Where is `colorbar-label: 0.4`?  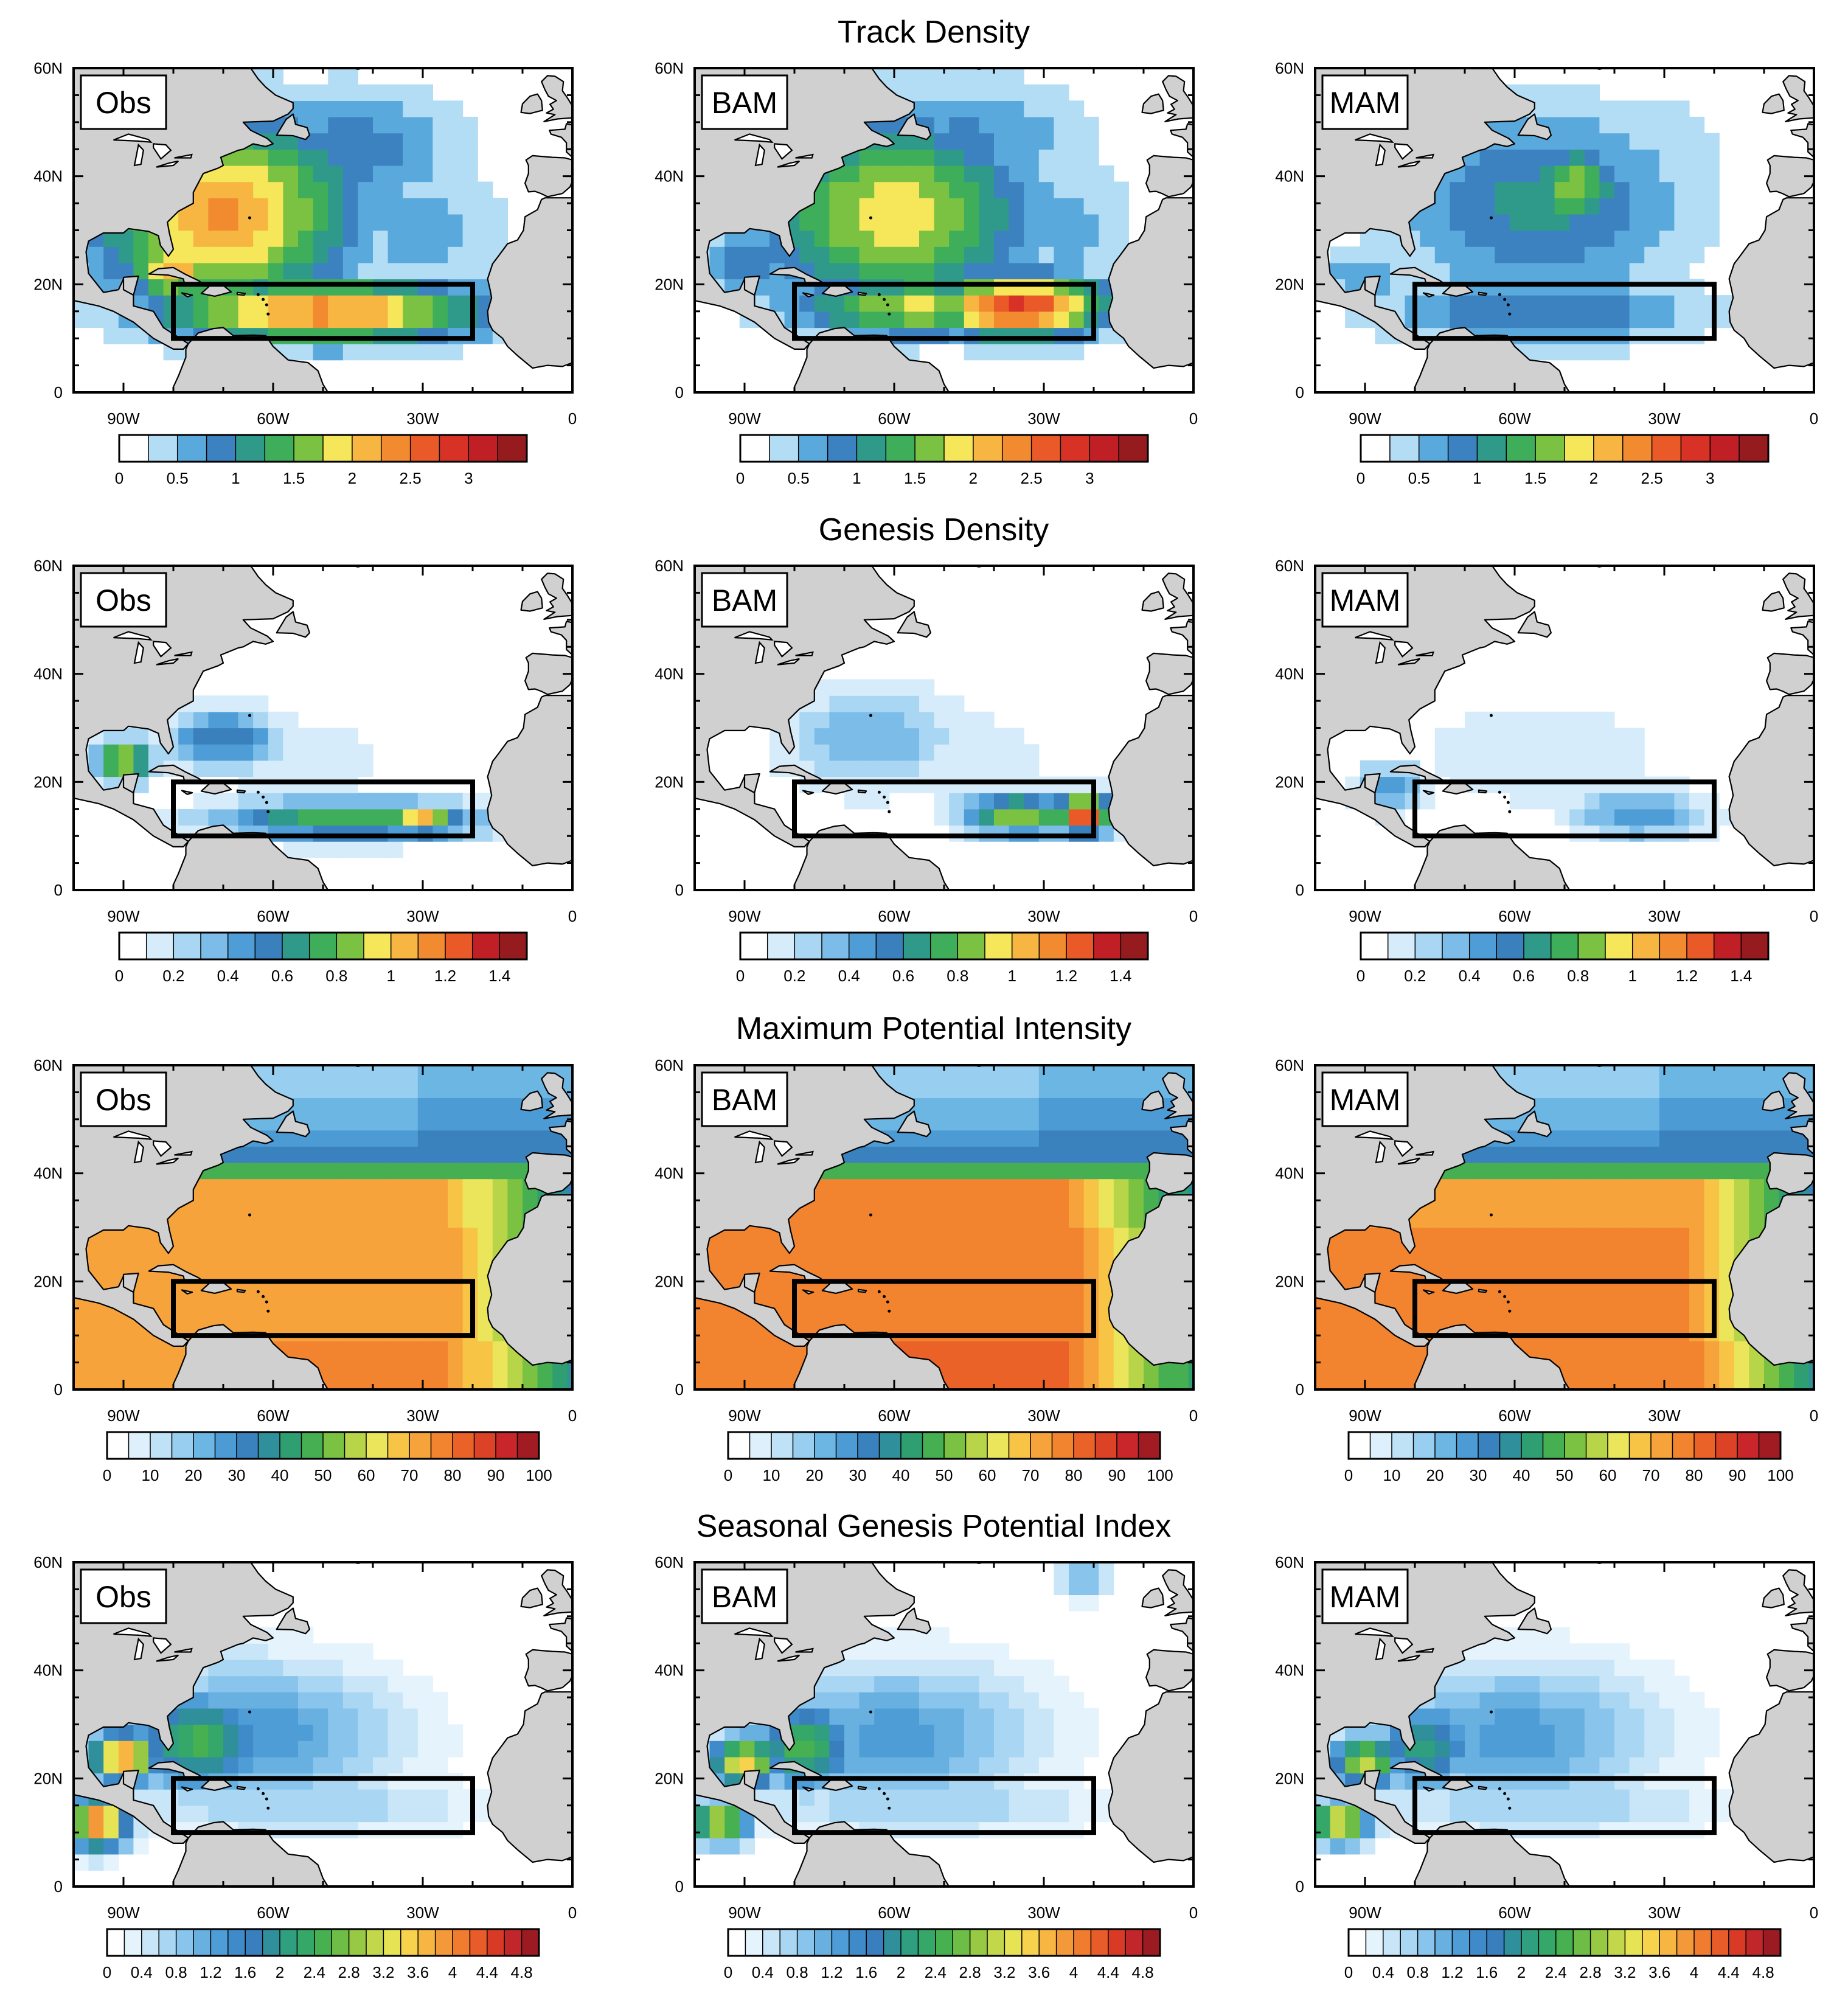 colorbar-label: 0.4 is located at coordinates (1470, 976).